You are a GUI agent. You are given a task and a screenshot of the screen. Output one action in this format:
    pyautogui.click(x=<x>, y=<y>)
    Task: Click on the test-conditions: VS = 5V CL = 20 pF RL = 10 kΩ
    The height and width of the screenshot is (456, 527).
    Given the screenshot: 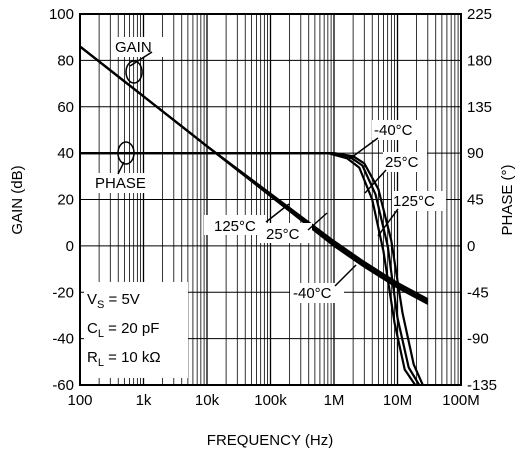 What is the action you would take?
    pyautogui.click(x=136, y=330)
    